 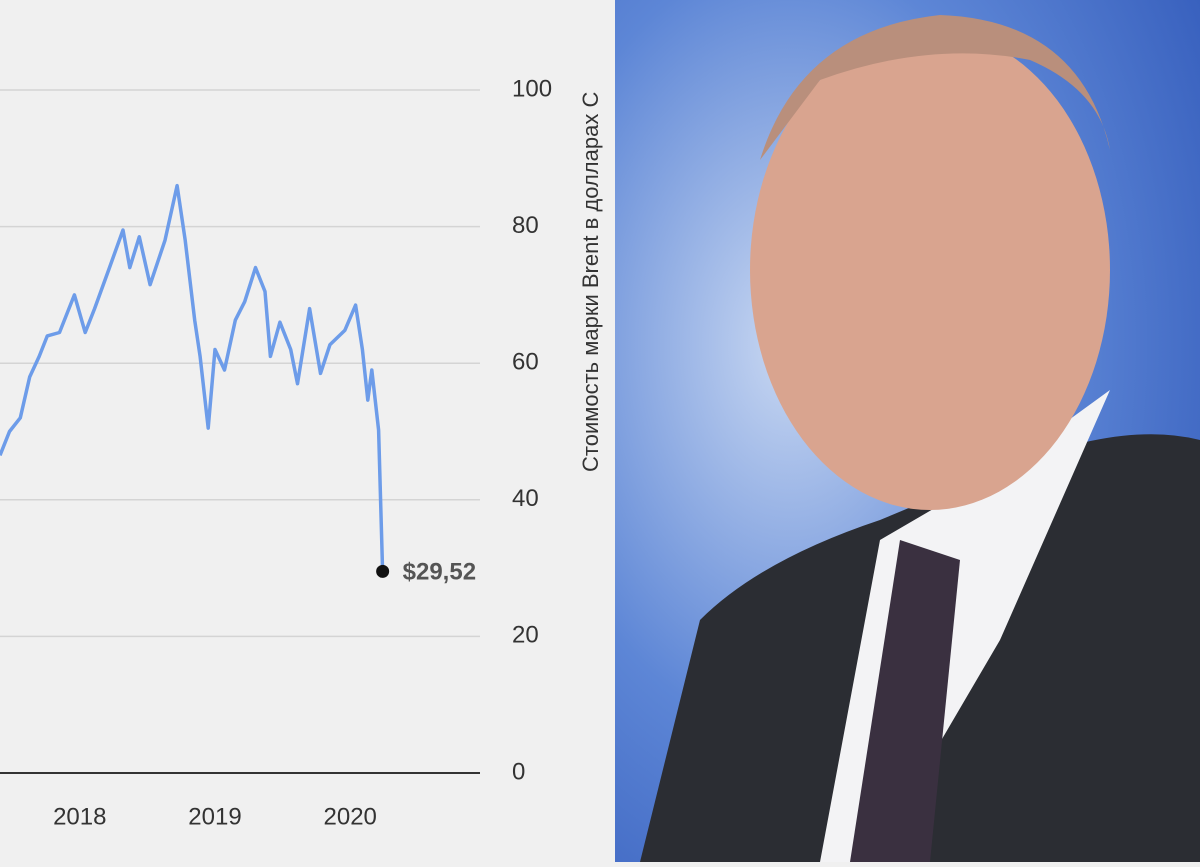 What do you see at coordinates (518, 771) in the screenshot?
I see `y-tick-label: 0` at bounding box center [518, 771].